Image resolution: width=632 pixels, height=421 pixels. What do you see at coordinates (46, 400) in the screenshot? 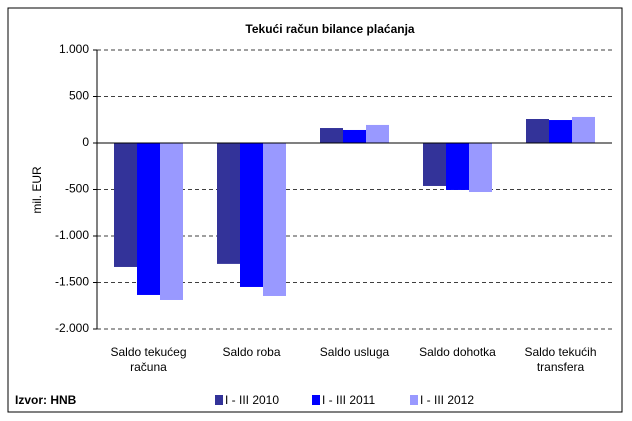
I see `source: Izvor: HNB` at bounding box center [46, 400].